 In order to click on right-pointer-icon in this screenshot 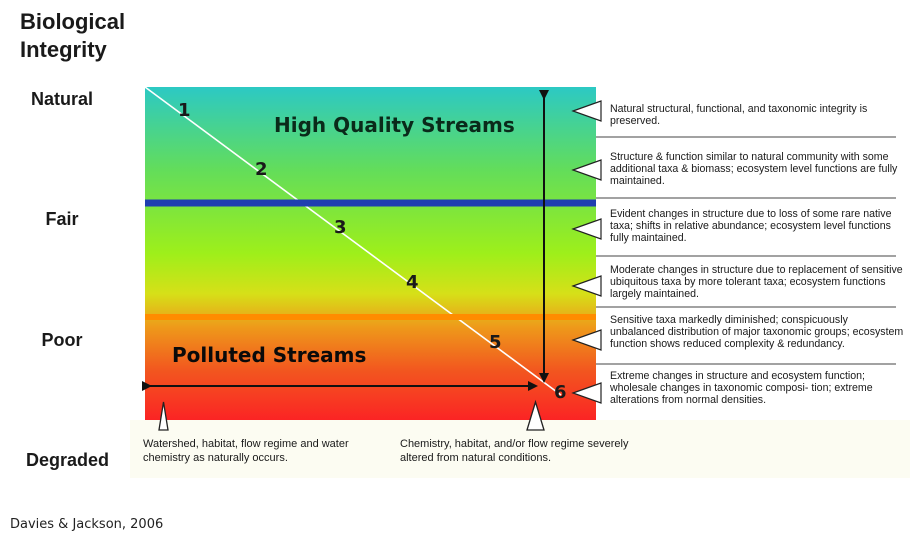, I will do `click(535, 415)`.